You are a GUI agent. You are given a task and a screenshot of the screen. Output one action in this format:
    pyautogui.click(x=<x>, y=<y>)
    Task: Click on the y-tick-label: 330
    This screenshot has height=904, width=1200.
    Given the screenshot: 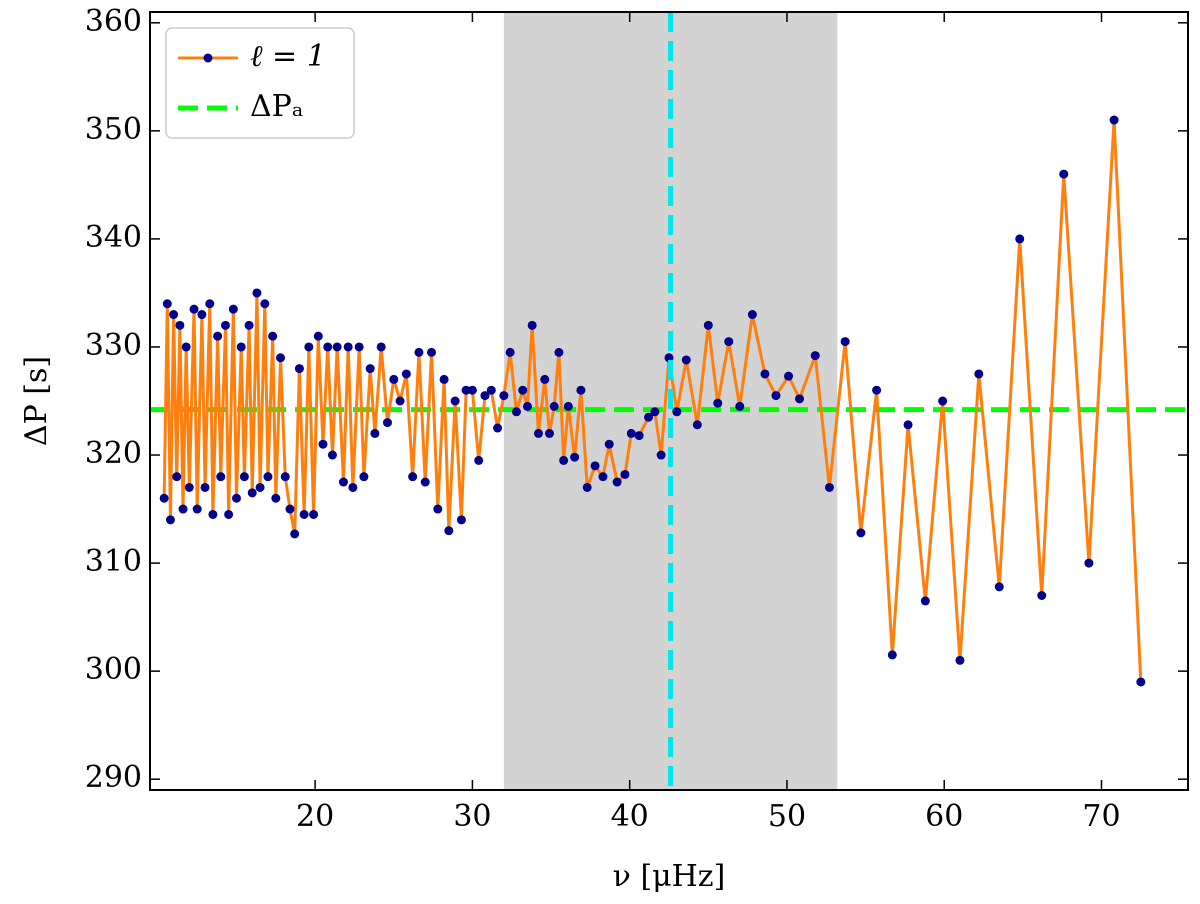 What is the action you would take?
    pyautogui.click(x=113, y=345)
    